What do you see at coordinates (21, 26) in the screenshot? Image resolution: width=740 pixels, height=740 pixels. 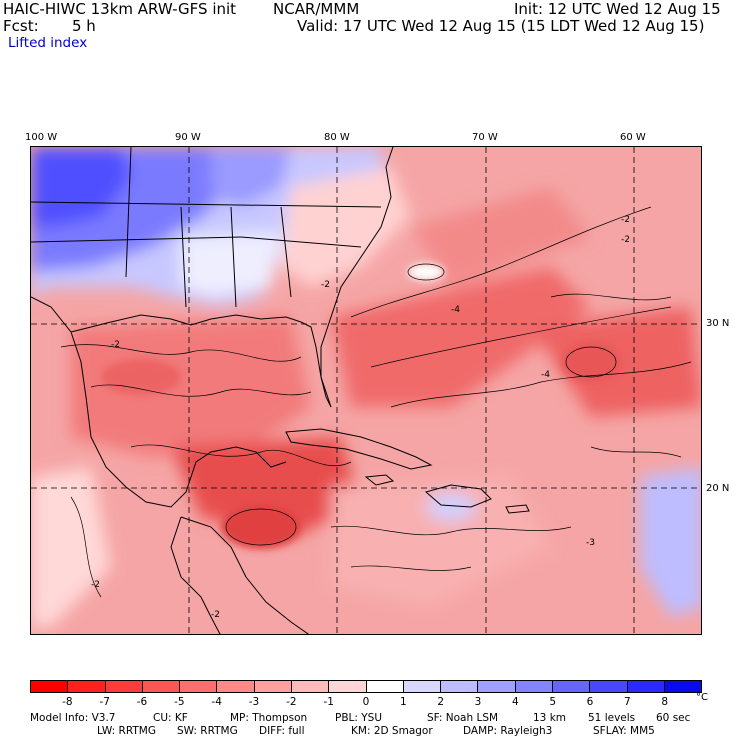 I see `forecast-label: Fcst:` at bounding box center [21, 26].